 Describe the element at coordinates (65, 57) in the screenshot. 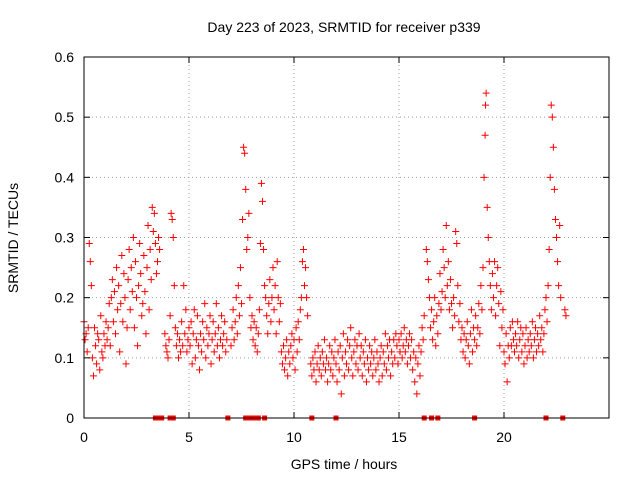

I see `y-tick-label: 0.6` at that location.